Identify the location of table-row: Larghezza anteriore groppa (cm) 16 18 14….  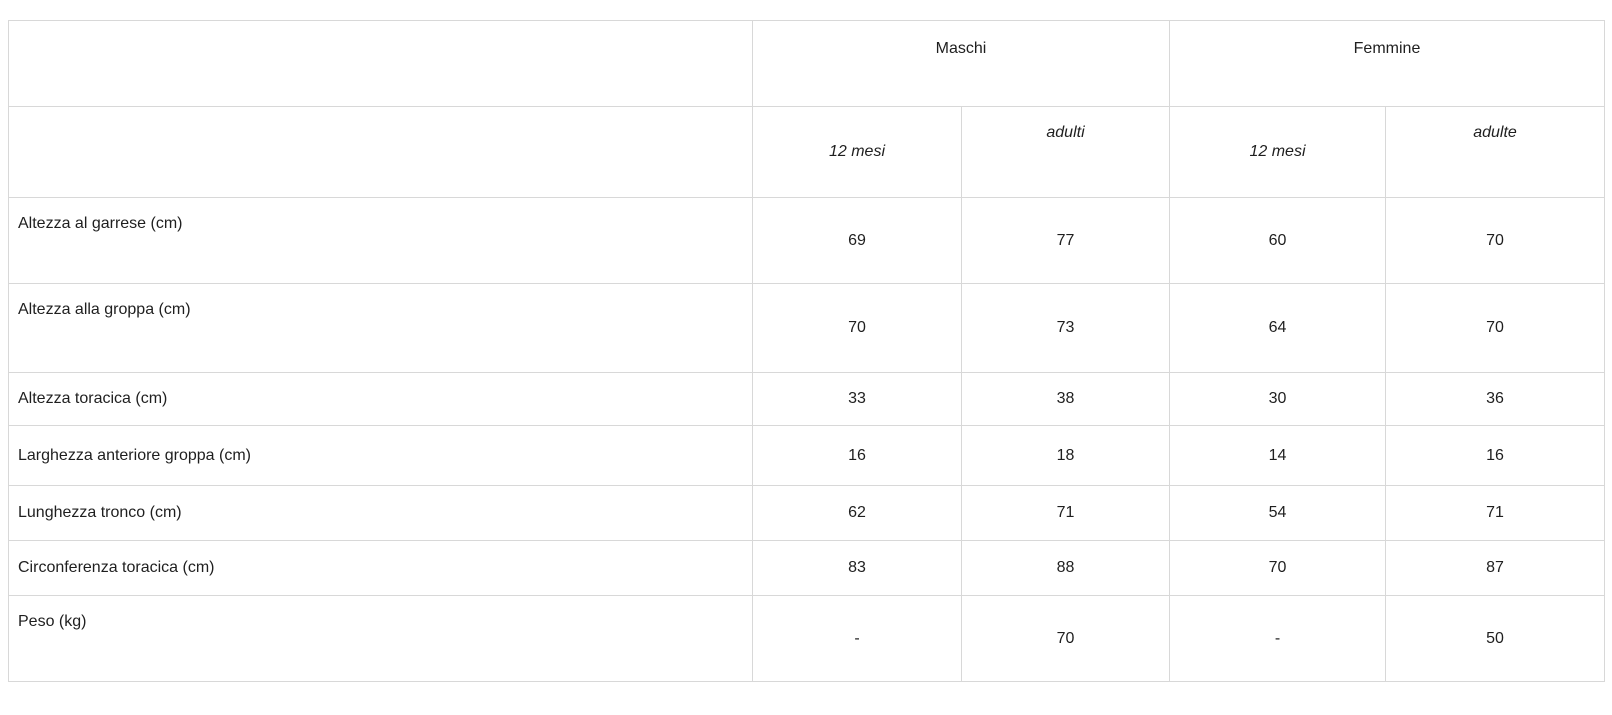
(806, 455).